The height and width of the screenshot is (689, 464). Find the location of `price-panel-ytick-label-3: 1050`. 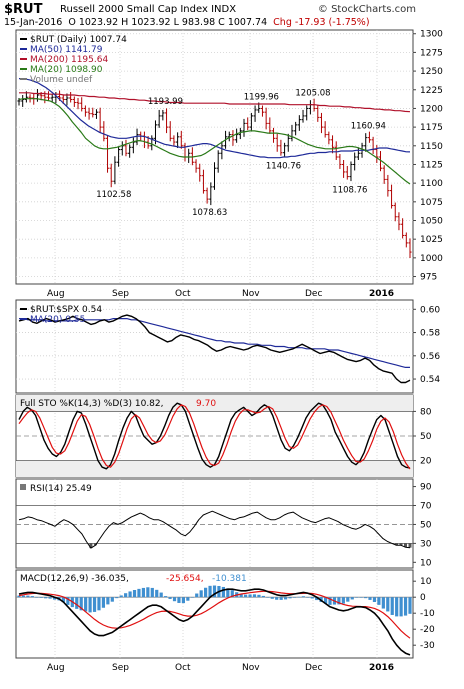

price-panel-ytick-label-3: 1050 is located at coordinates (431, 222).